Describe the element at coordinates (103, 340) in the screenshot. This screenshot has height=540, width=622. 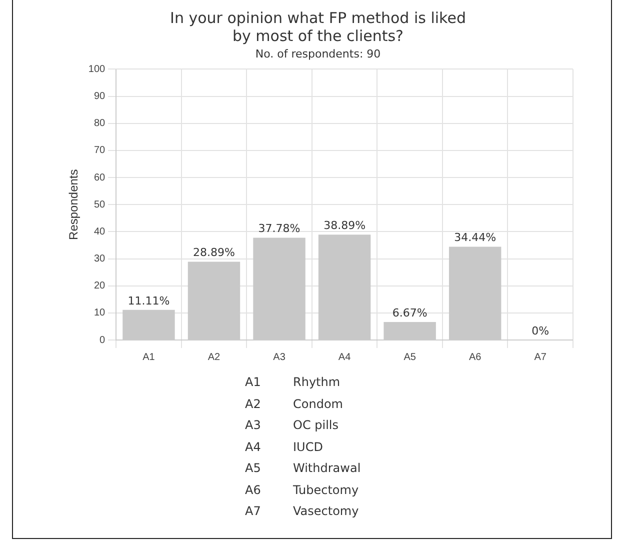
I see `y-tick-label: 0` at that location.